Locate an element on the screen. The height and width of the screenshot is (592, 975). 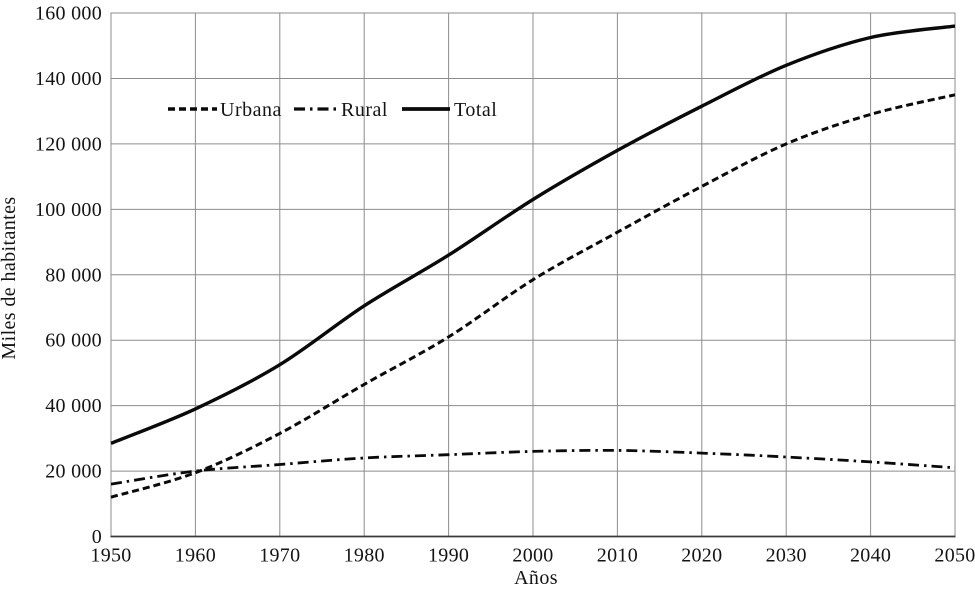
legend-item-total: Total is located at coordinates (449, 110).